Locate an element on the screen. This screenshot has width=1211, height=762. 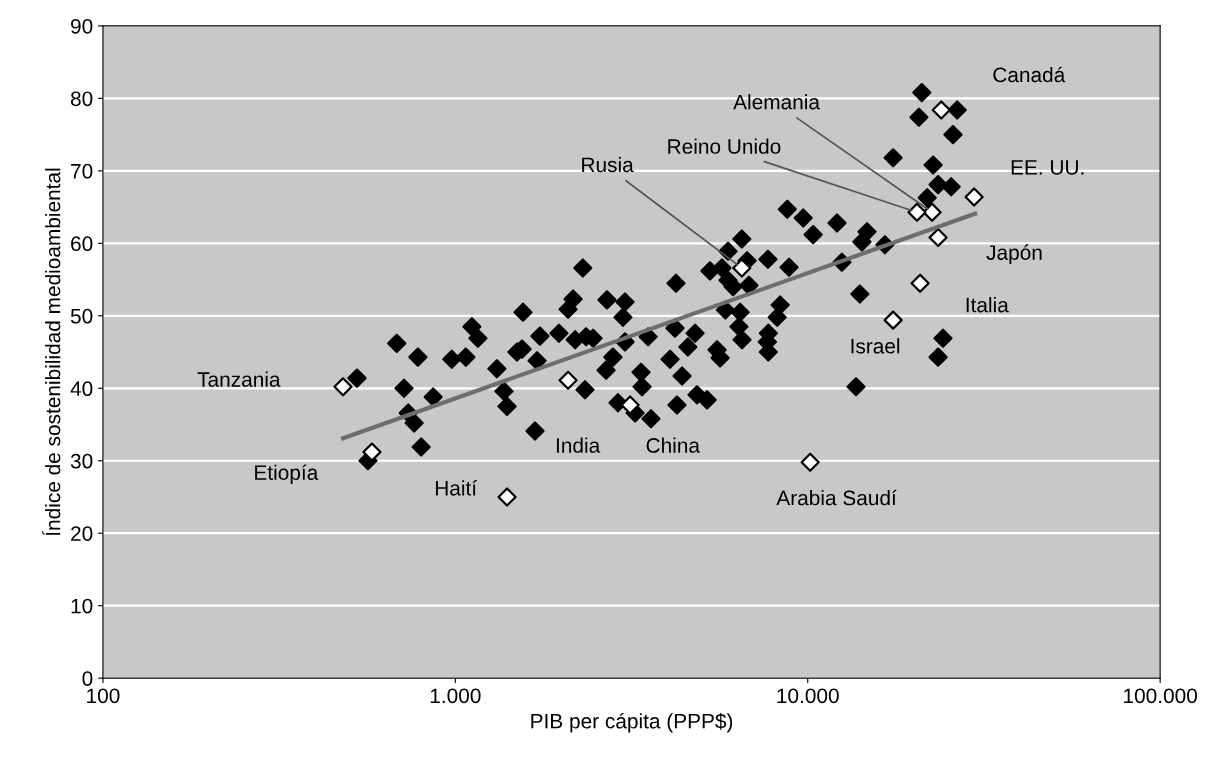
y-tick-label: 80 is located at coordinates (81, 99).